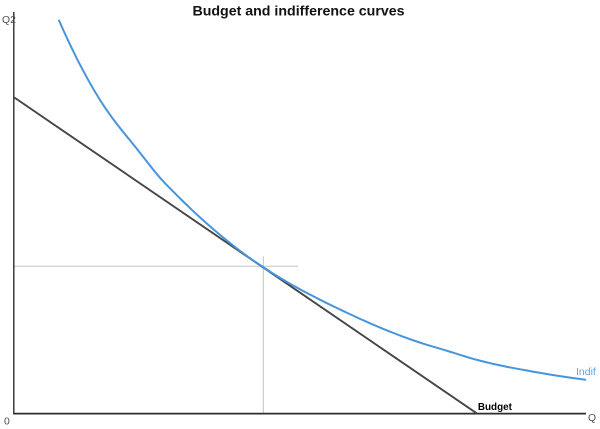 The height and width of the screenshot is (429, 600). What do you see at coordinates (495, 407) in the screenshot?
I see `svg-text: Budget` at bounding box center [495, 407].